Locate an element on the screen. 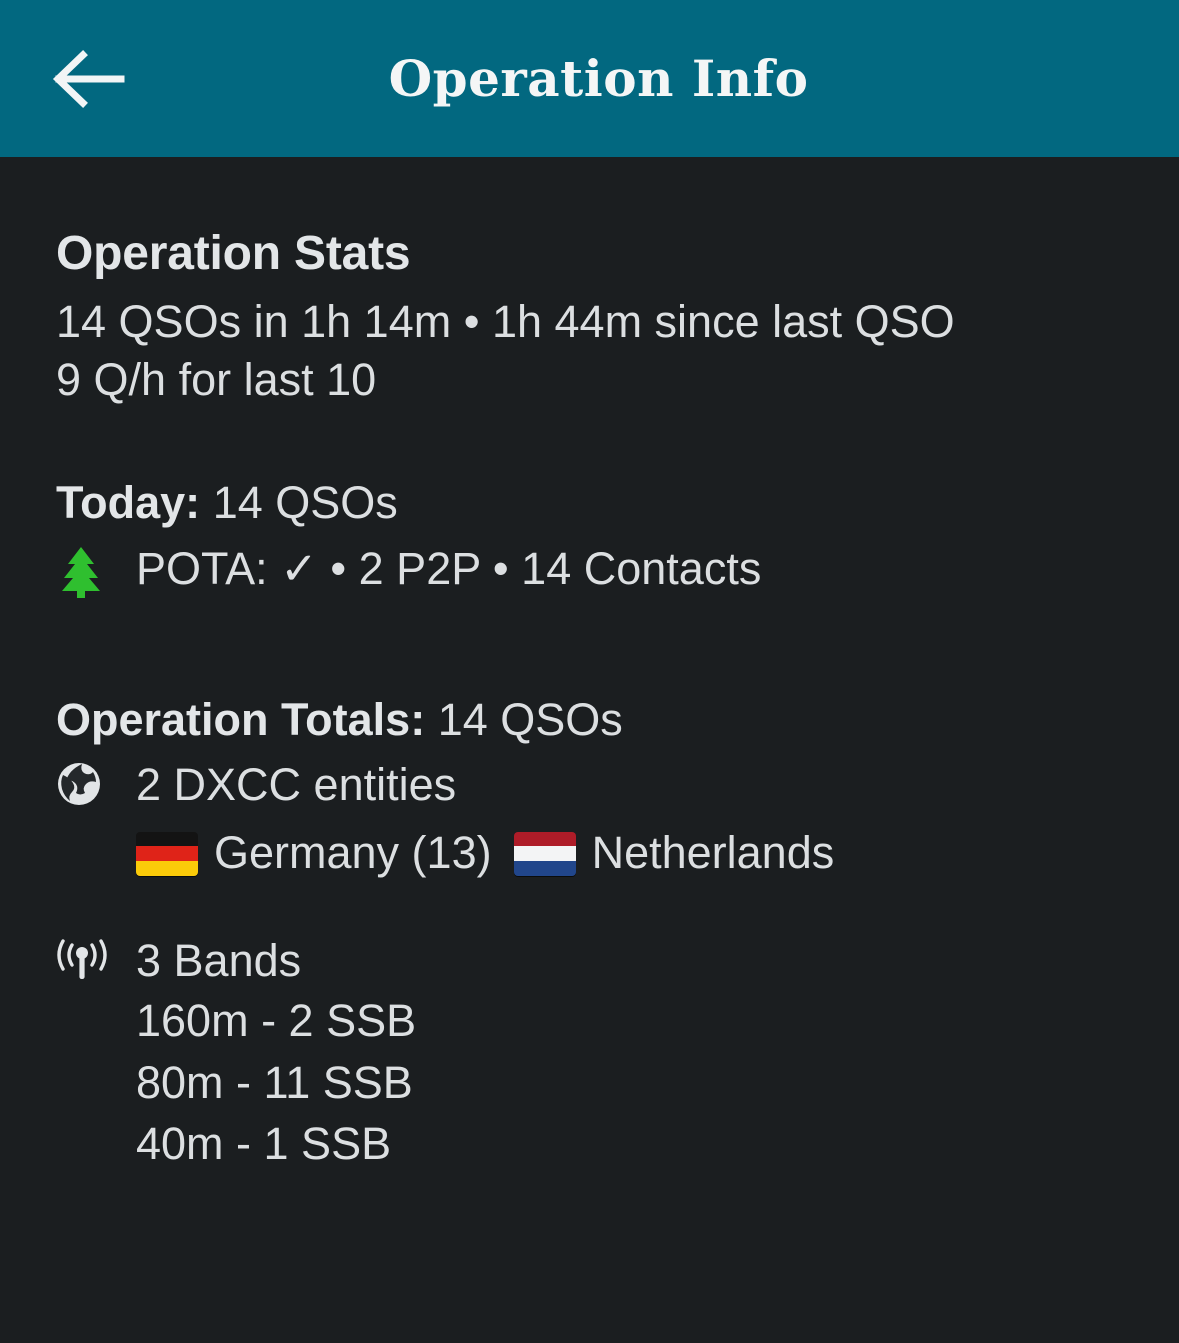  operation-stats-heading: Operation Stats is located at coordinates (233, 253).